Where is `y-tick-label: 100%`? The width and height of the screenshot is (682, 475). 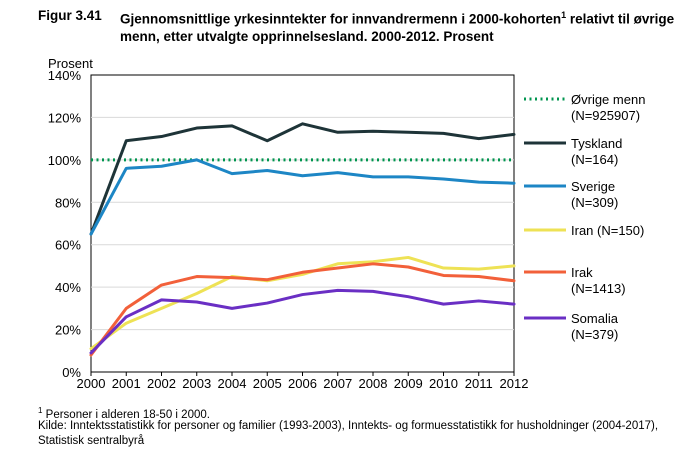 y-tick-label: 100% is located at coordinates (65, 160).